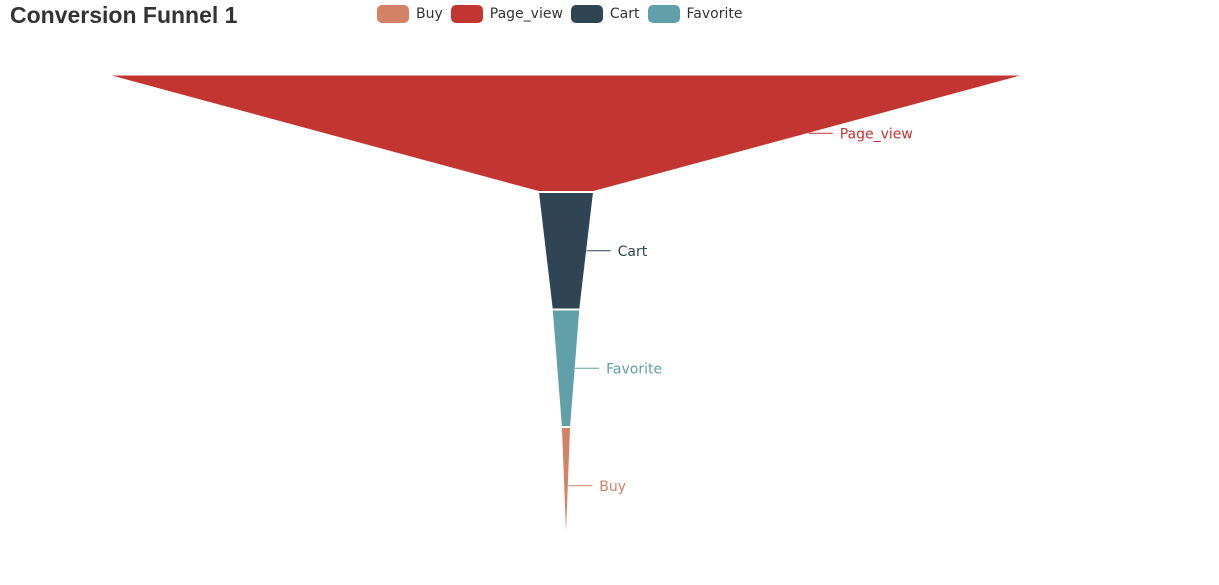 The height and width of the screenshot is (585, 1219). Describe the element at coordinates (586, 14) in the screenshot. I see `legend-swatch-cart` at that location.